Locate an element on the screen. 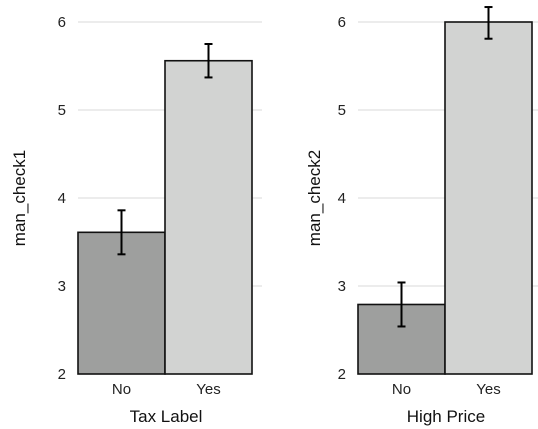 This screenshot has height=429, width=538. bar-no is located at coordinates (121, 303).